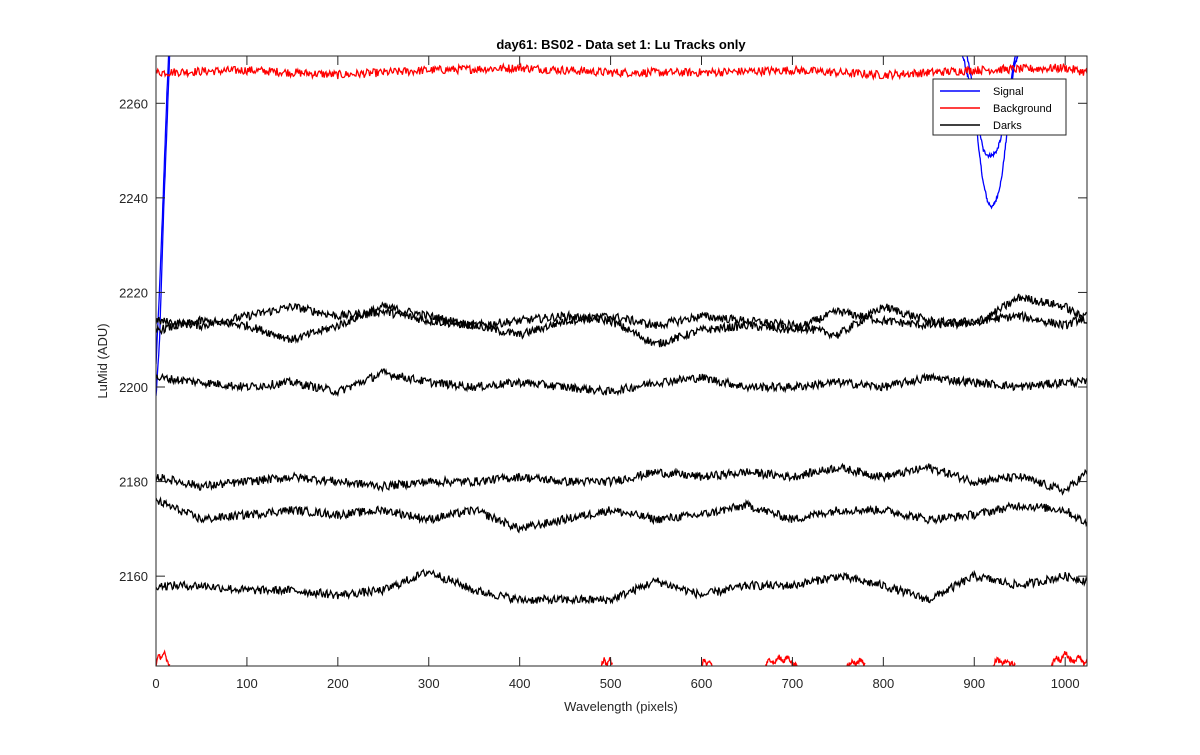 This screenshot has width=1200, height=755. I want to click on legend: Signal Background Darks, so click(999, 107).